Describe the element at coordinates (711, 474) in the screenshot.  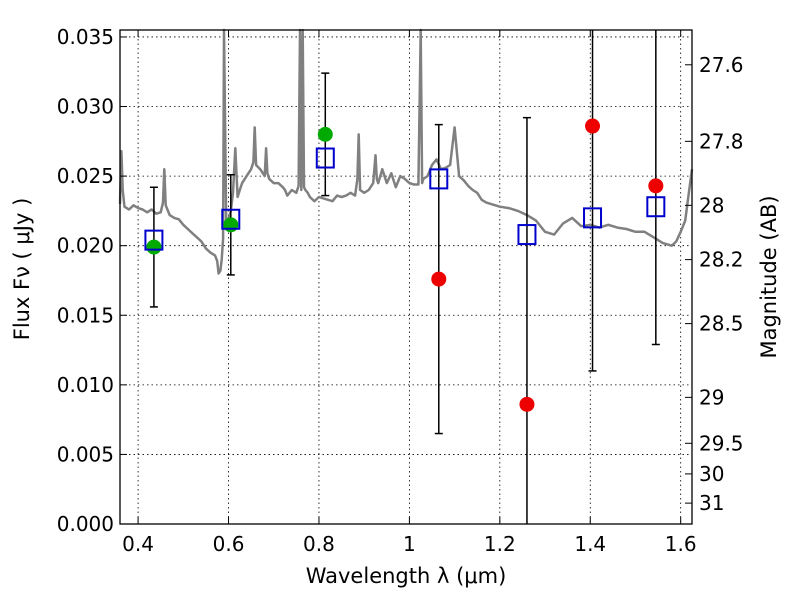
I see `mag-tick-label: 30` at that location.